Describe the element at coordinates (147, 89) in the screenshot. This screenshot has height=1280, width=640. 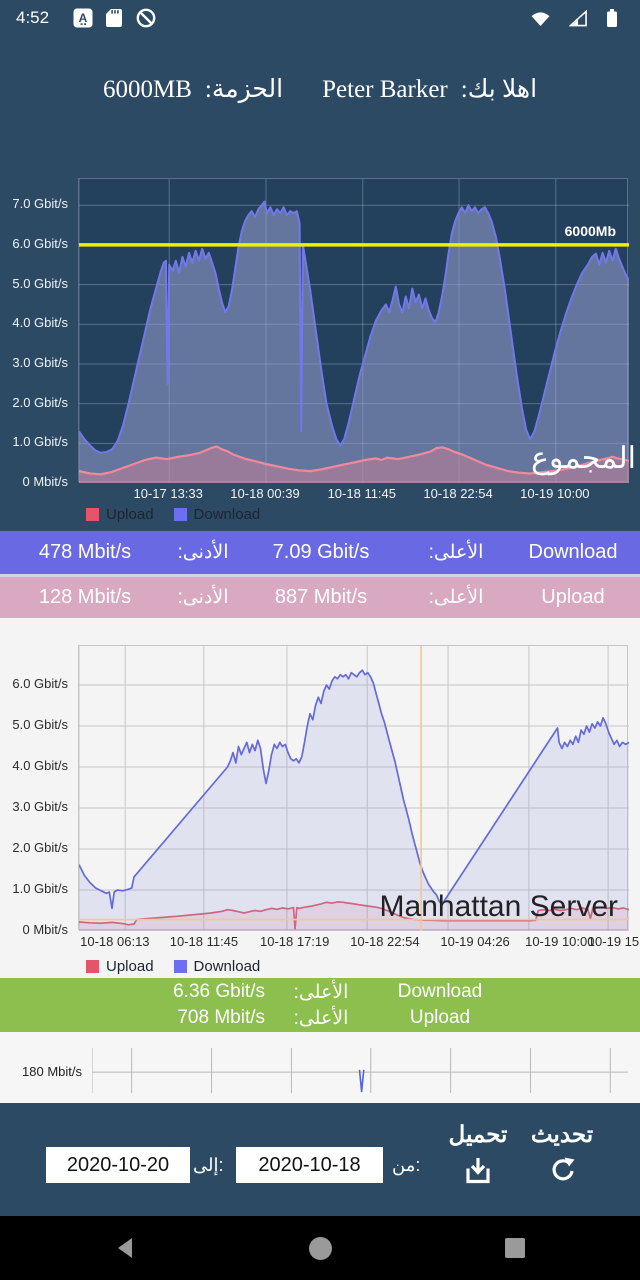
I see `package-value: 6000MB` at that location.